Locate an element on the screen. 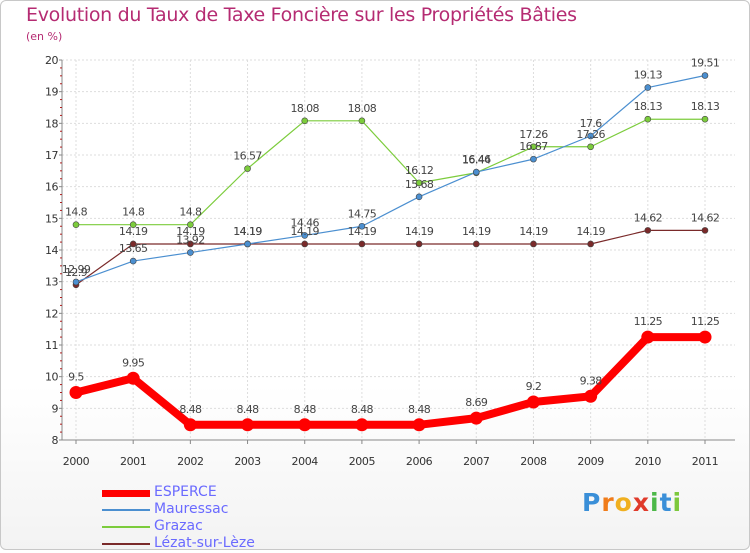 This screenshot has width=750, height=553. series-line-esperce is located at coordinates (390, 381).